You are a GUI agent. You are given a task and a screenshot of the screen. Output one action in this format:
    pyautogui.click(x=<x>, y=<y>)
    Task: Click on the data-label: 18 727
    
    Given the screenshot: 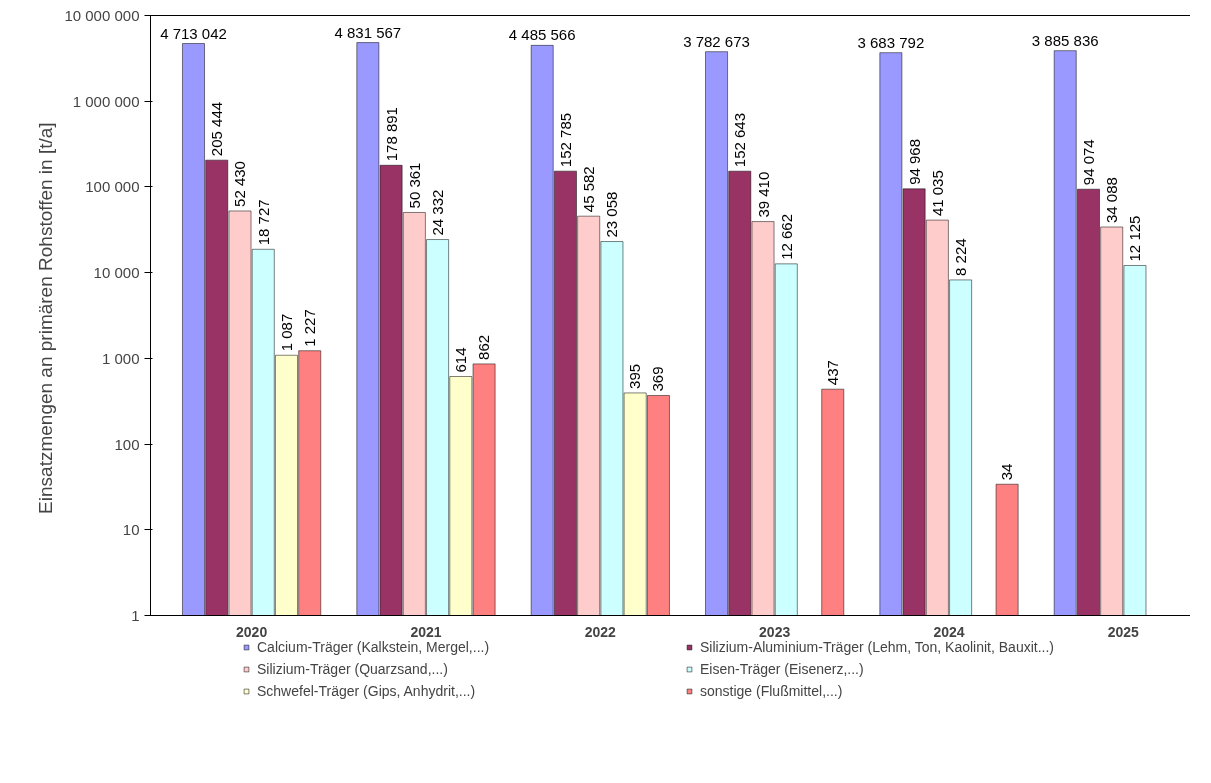 What is the action you would take?
    pyautogui.click(x=263, y=222)
    